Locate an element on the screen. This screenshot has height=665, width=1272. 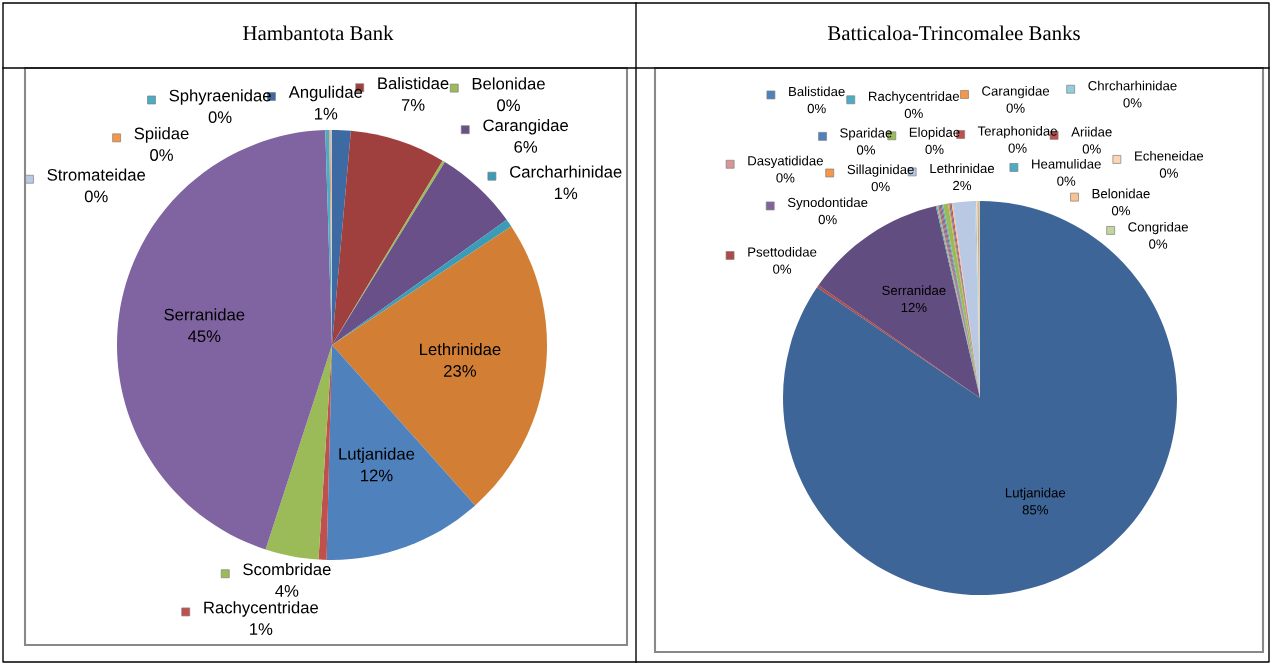
legend-label: Lethrinidae is located at coordinates (962, 168).